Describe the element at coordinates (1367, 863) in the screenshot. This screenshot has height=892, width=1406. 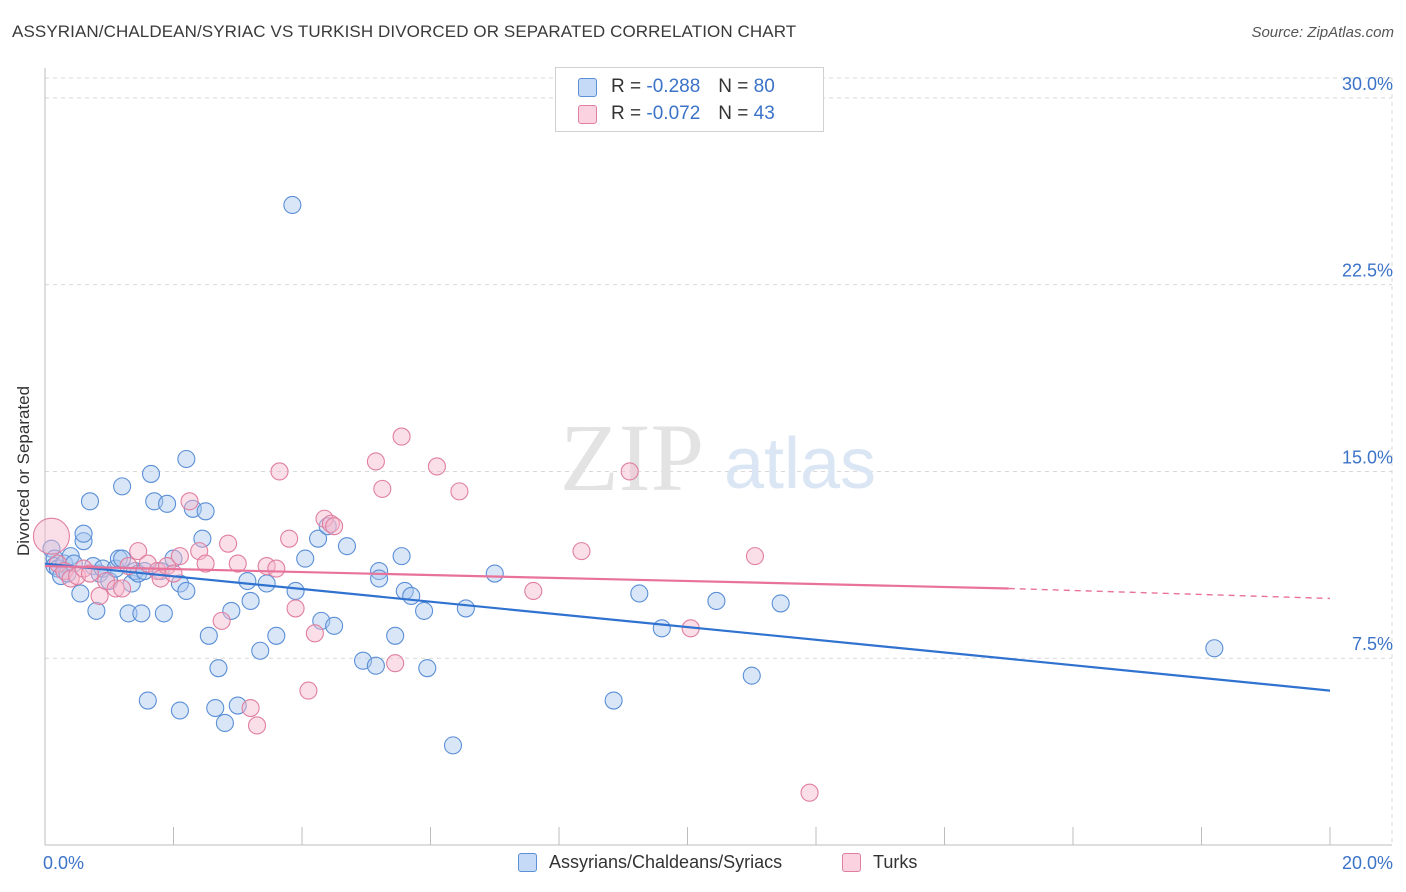
I see `x-tick-label-end: 20.0%` at that location.